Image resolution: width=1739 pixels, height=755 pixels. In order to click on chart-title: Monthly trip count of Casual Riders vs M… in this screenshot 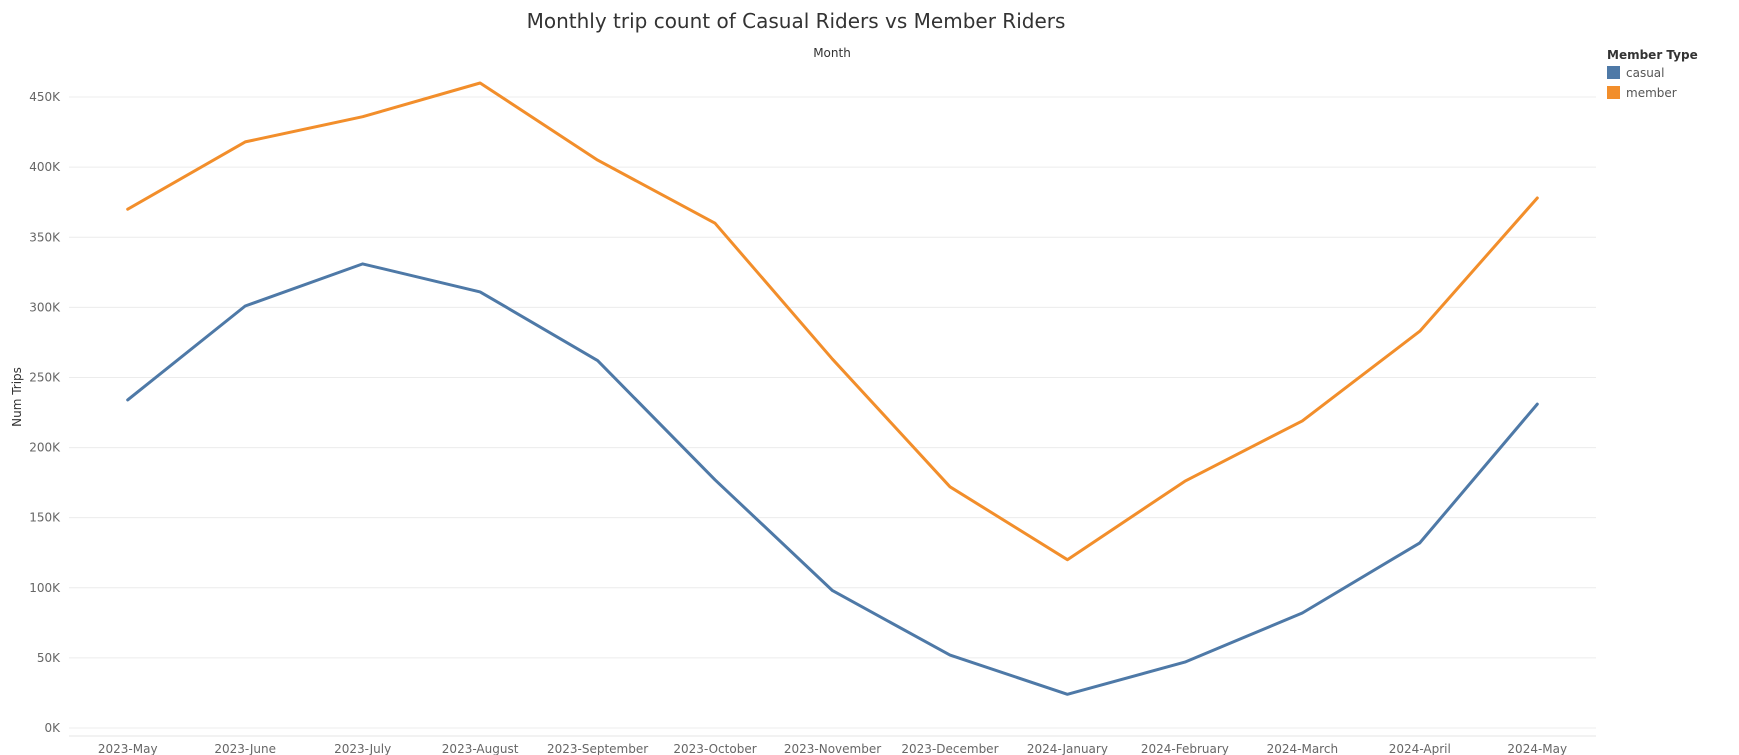, I will do `click(796, 21)`.